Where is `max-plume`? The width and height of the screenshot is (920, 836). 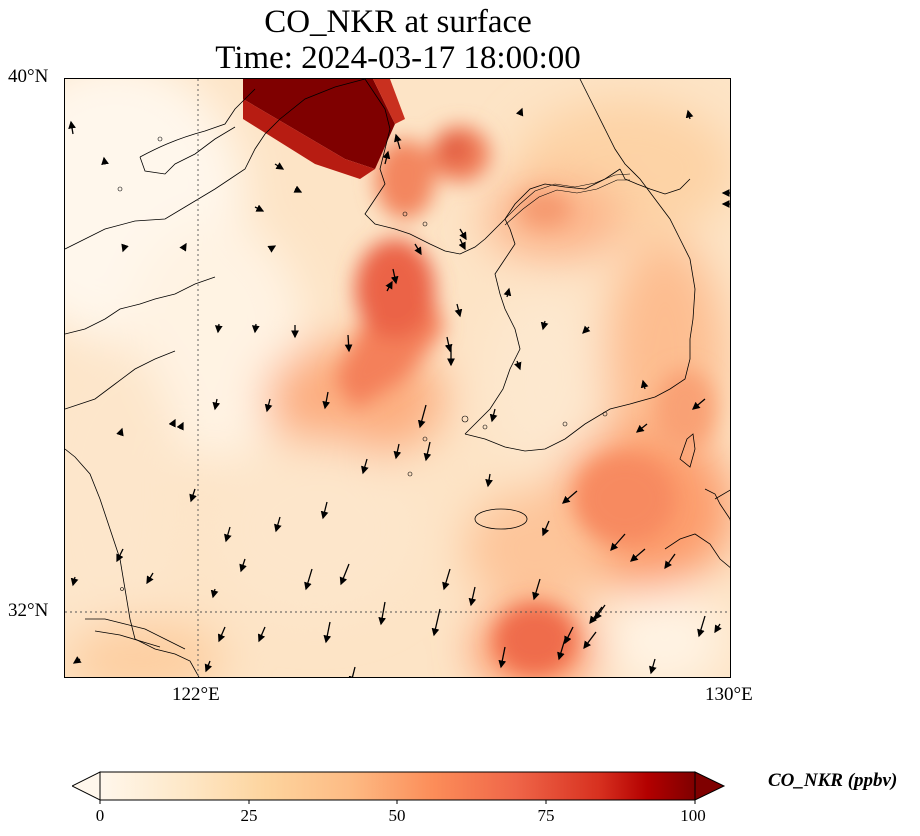 max-plume is located at coordinates (319, 124).